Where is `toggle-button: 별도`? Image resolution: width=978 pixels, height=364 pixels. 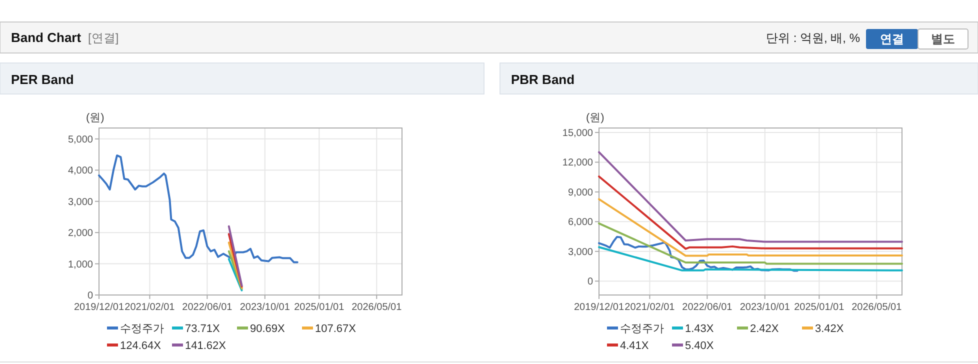 toggle-button: 별도 is located at coordinates (943, 39).